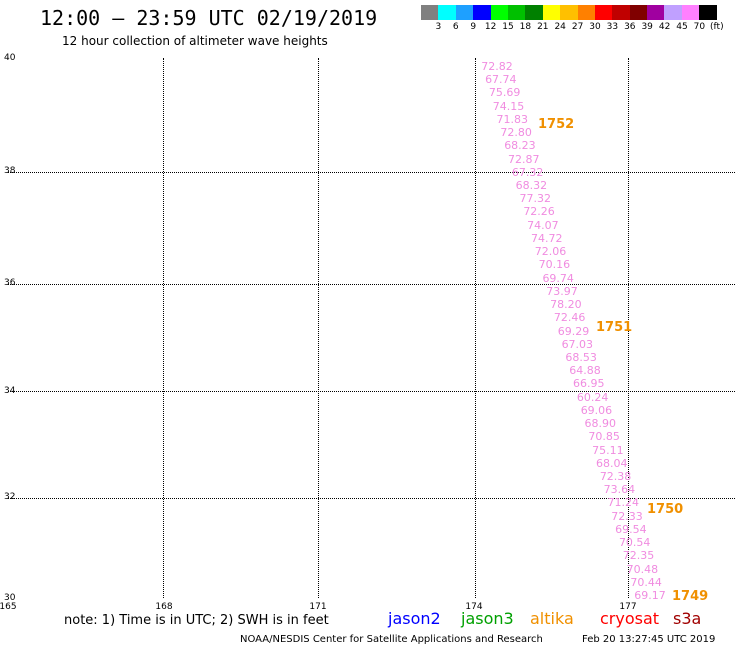 This screenshot has width=740, height=650. I want to click on wave-height-value: 68.04, so click(612, 463).